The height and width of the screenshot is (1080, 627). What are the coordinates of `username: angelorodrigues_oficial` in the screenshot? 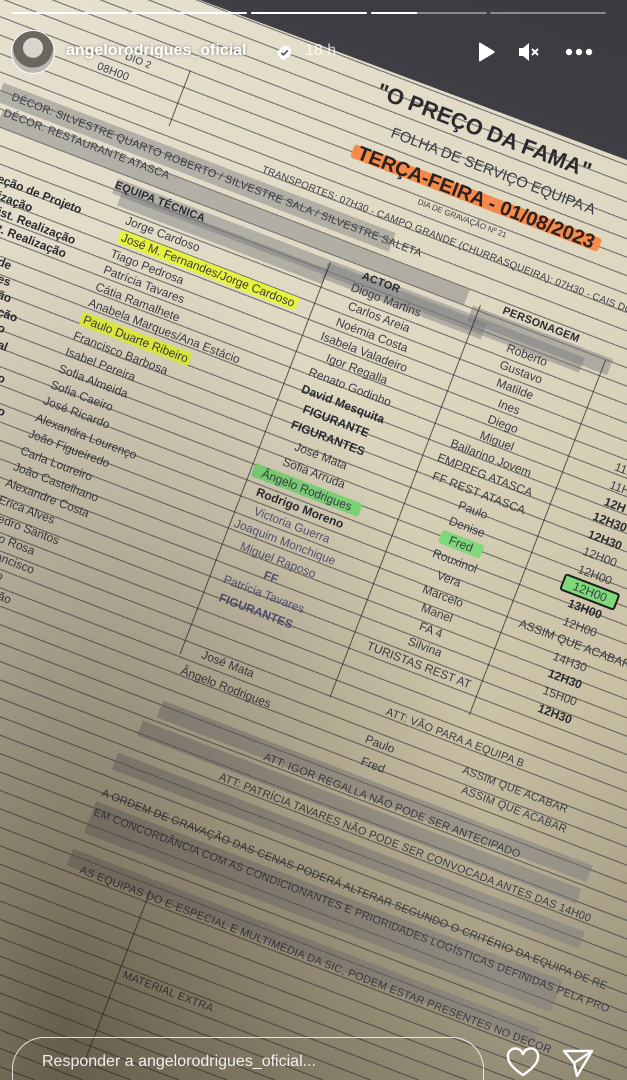 It's located at (156, 50).